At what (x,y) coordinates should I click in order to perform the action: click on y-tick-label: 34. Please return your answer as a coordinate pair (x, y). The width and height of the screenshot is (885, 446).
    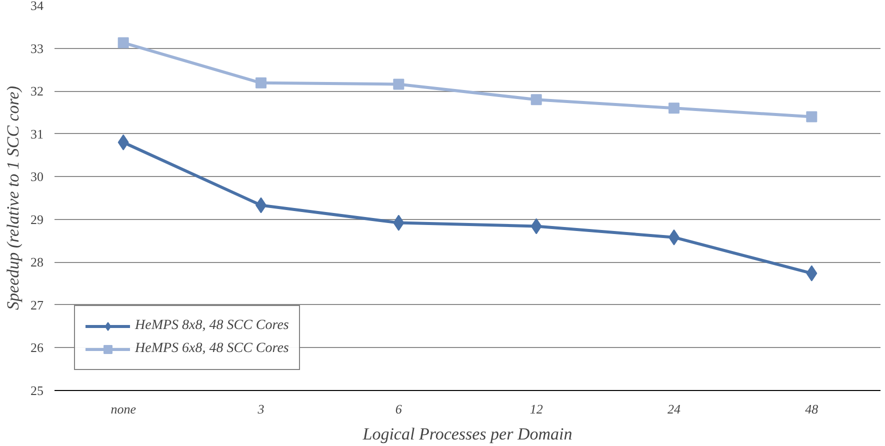
    Looking at the image, I should click on (37, 6).